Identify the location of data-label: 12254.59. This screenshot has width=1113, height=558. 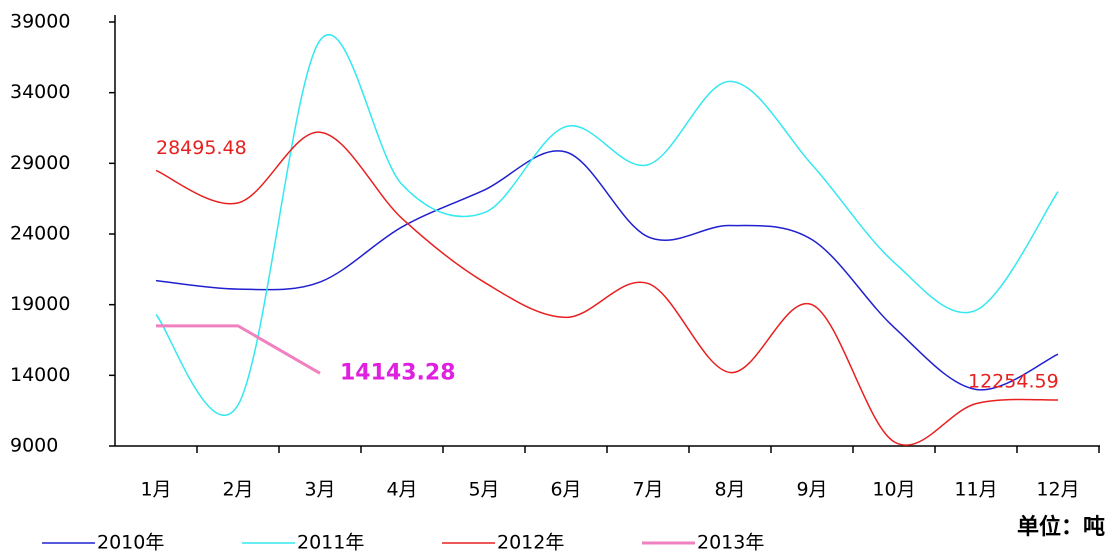
(1013, 382).